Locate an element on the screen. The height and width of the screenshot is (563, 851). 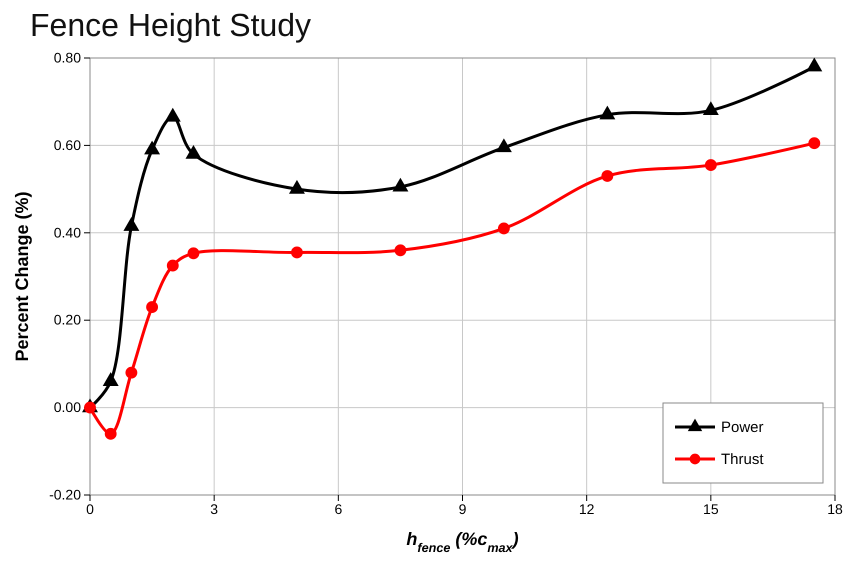
y-tick-label: 0.00 is located at coordinates (68, 407).